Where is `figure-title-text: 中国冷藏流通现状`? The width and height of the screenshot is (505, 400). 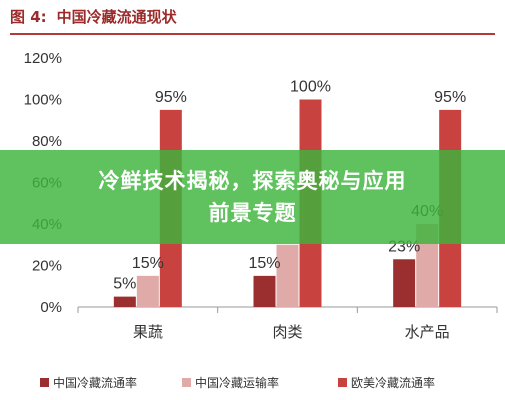 figure-title-text: 中国冷藏流通现状 is located at coordinates (116, 17).